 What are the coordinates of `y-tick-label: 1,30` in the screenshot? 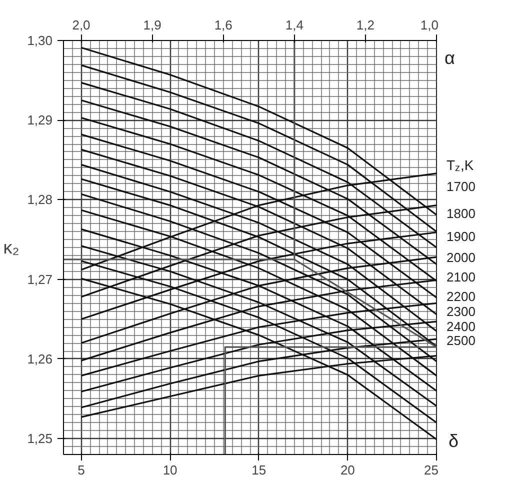 It's located at (40, 40).